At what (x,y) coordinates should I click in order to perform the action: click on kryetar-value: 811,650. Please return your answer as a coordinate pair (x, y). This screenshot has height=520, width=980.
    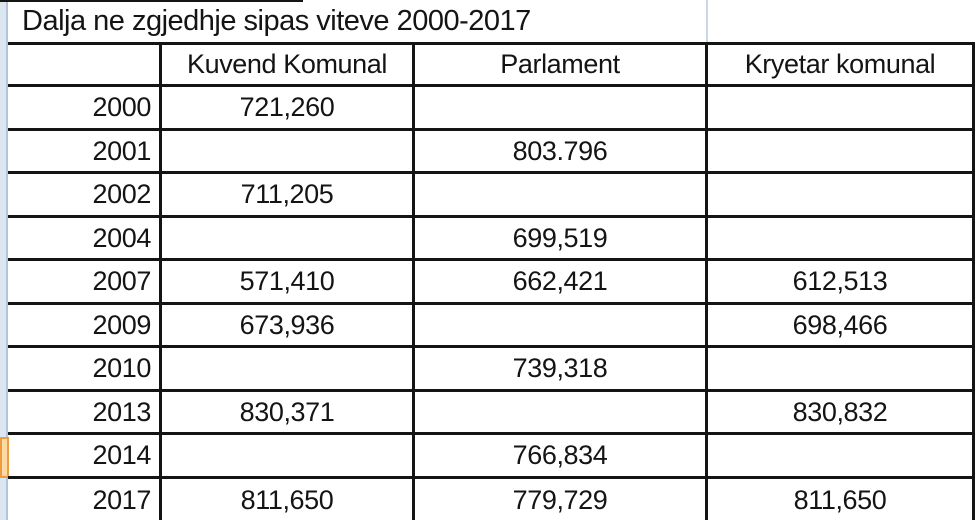
    Looking at the image, I should click on (840, 499).